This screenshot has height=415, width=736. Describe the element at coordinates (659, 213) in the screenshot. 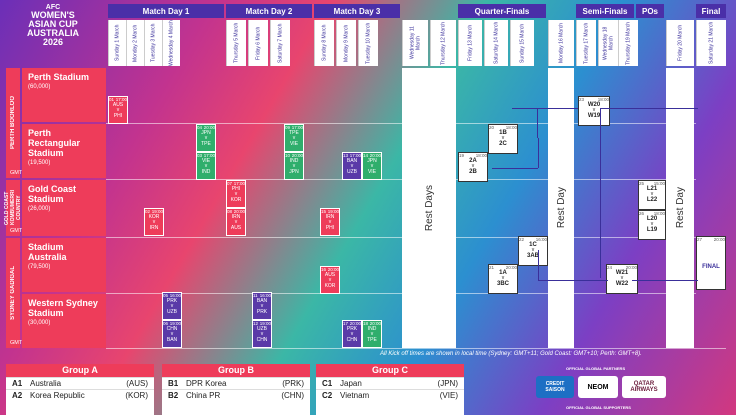

I see `match-time: 18:00` at that location.